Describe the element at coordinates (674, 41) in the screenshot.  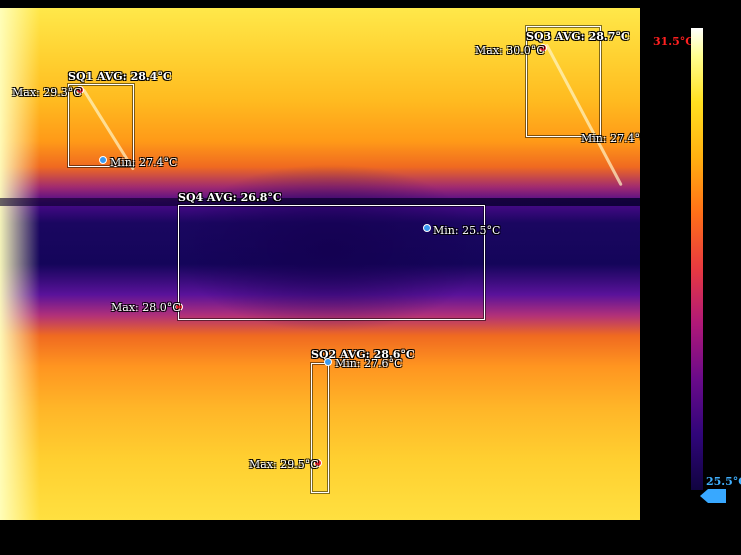
I see `scale-max-label: 31.5°C` at that location.